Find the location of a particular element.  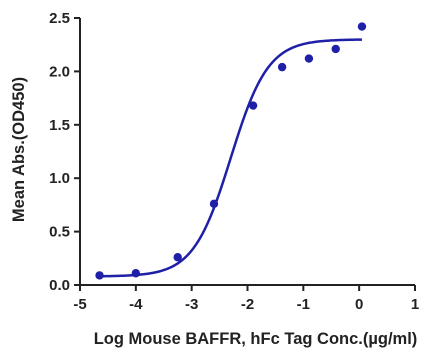

y-tick-label: 1.0 is located at coordinates (59, 178).